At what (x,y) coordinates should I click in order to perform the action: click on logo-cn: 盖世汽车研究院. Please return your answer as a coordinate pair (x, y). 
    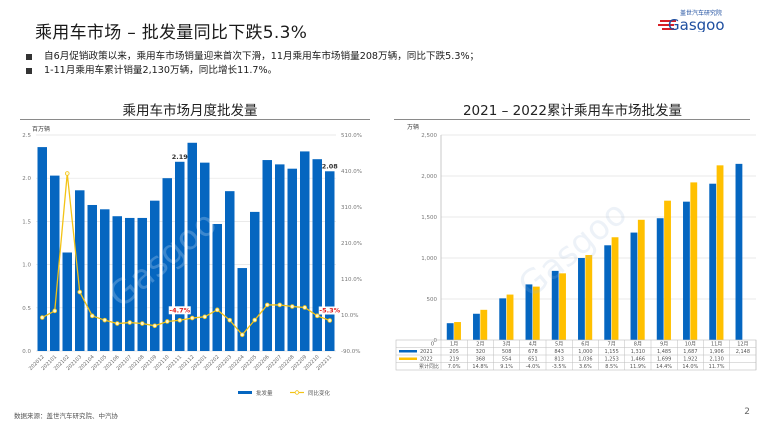
    Looking at the image, I should click on (701, 13).